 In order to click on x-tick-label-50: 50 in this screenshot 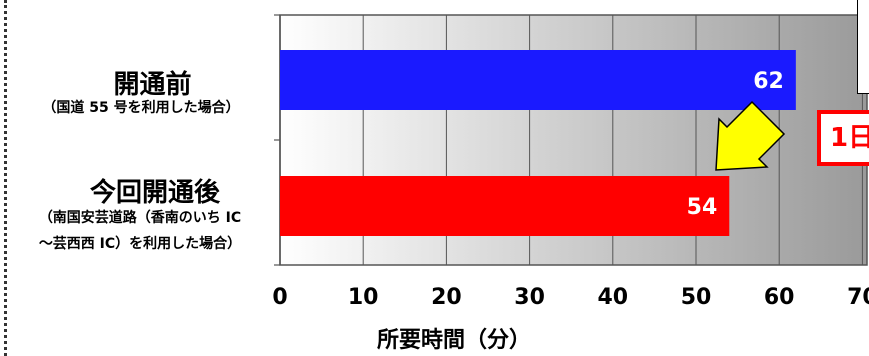, I will do `click(696, 297)`.